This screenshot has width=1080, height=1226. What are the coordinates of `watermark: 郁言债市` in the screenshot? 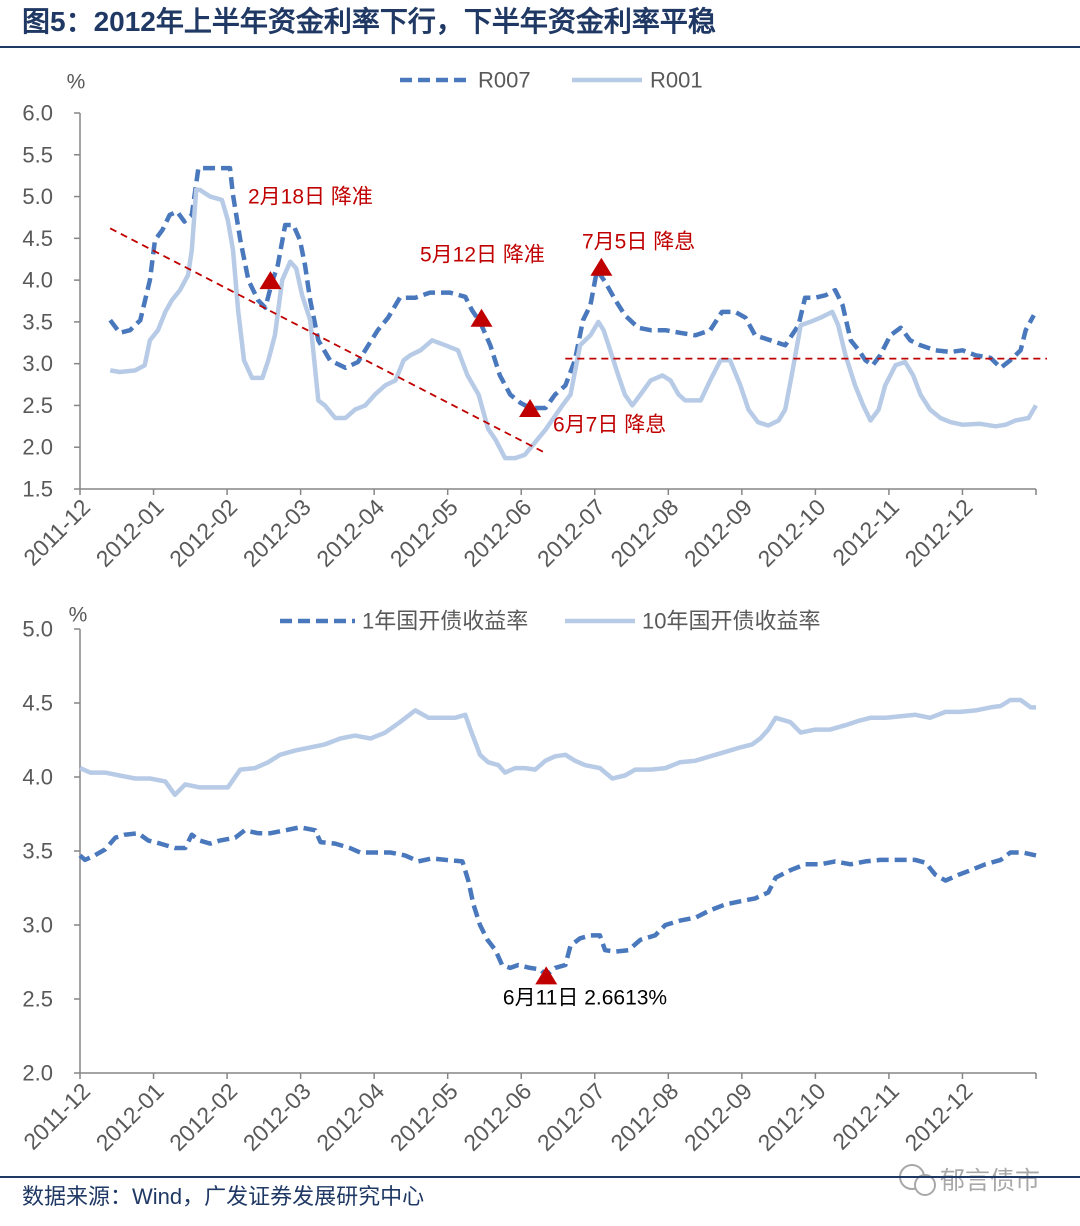 It's located at (969, 1180).